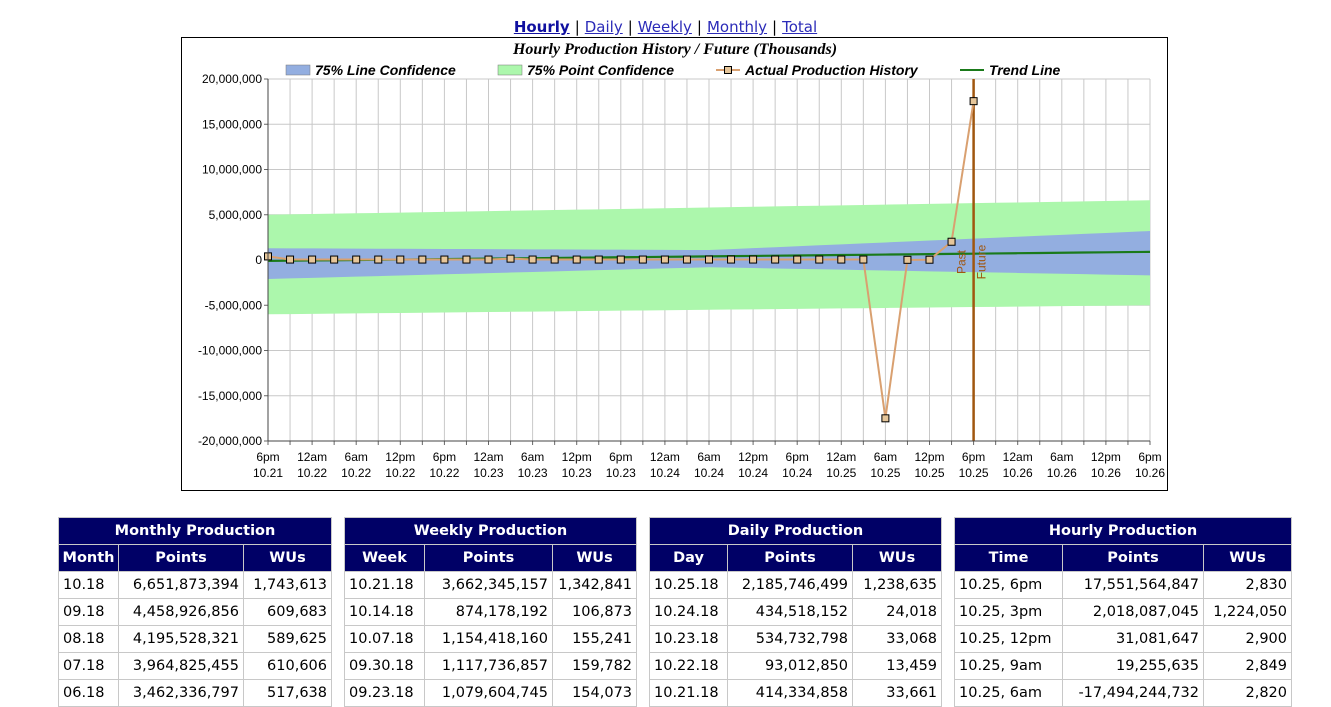 This screenshot has height=707, width=1331. What do you see at coordinates (488, 639) in the screenshot?
I see `table-cell: 1,154,418,160` at bounding box center [488, 639].